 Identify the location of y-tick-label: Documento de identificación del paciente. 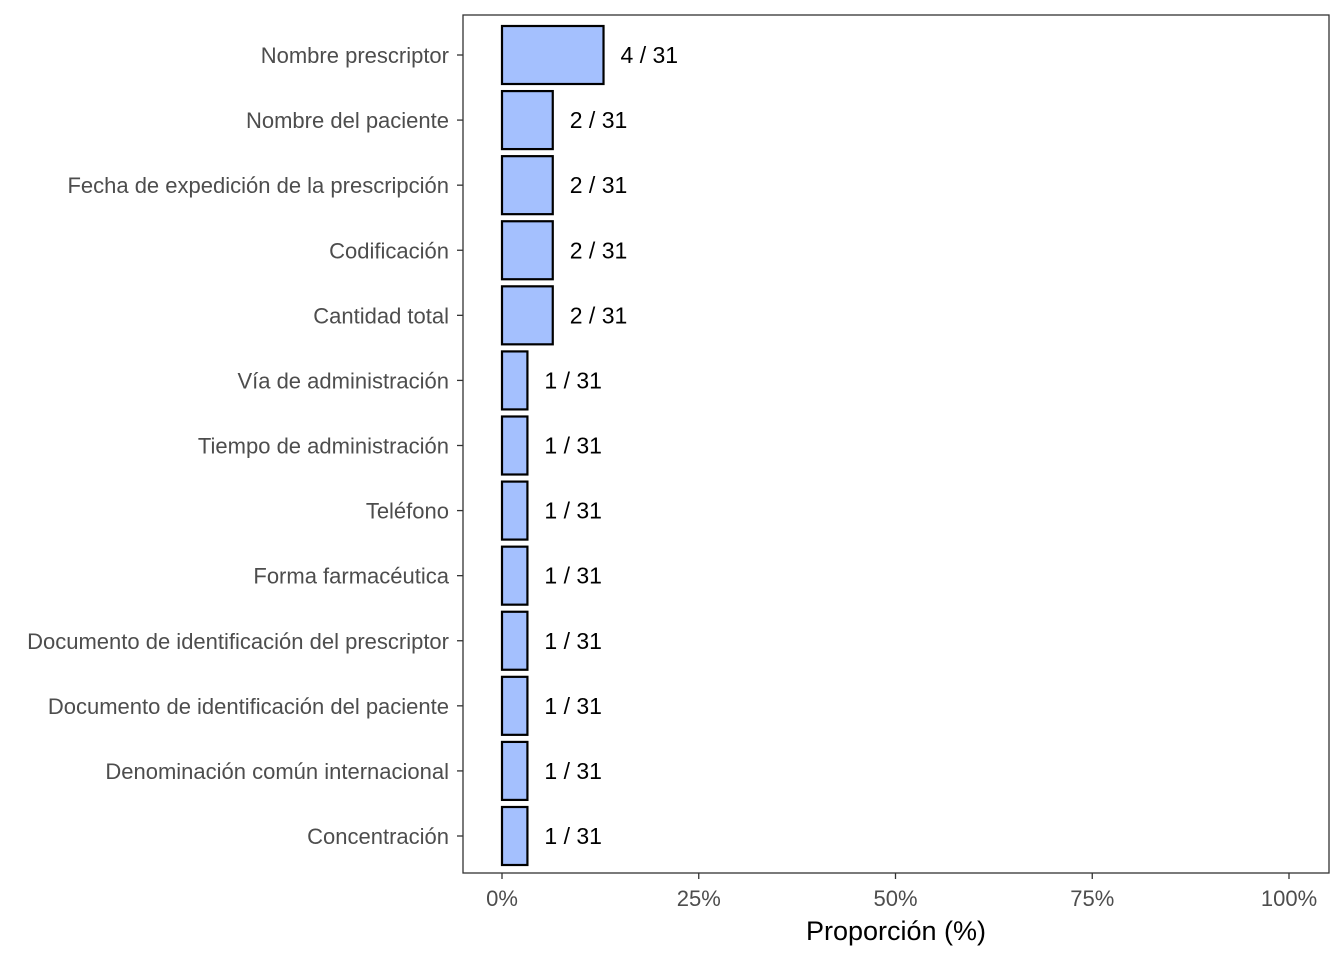
(248, 706).